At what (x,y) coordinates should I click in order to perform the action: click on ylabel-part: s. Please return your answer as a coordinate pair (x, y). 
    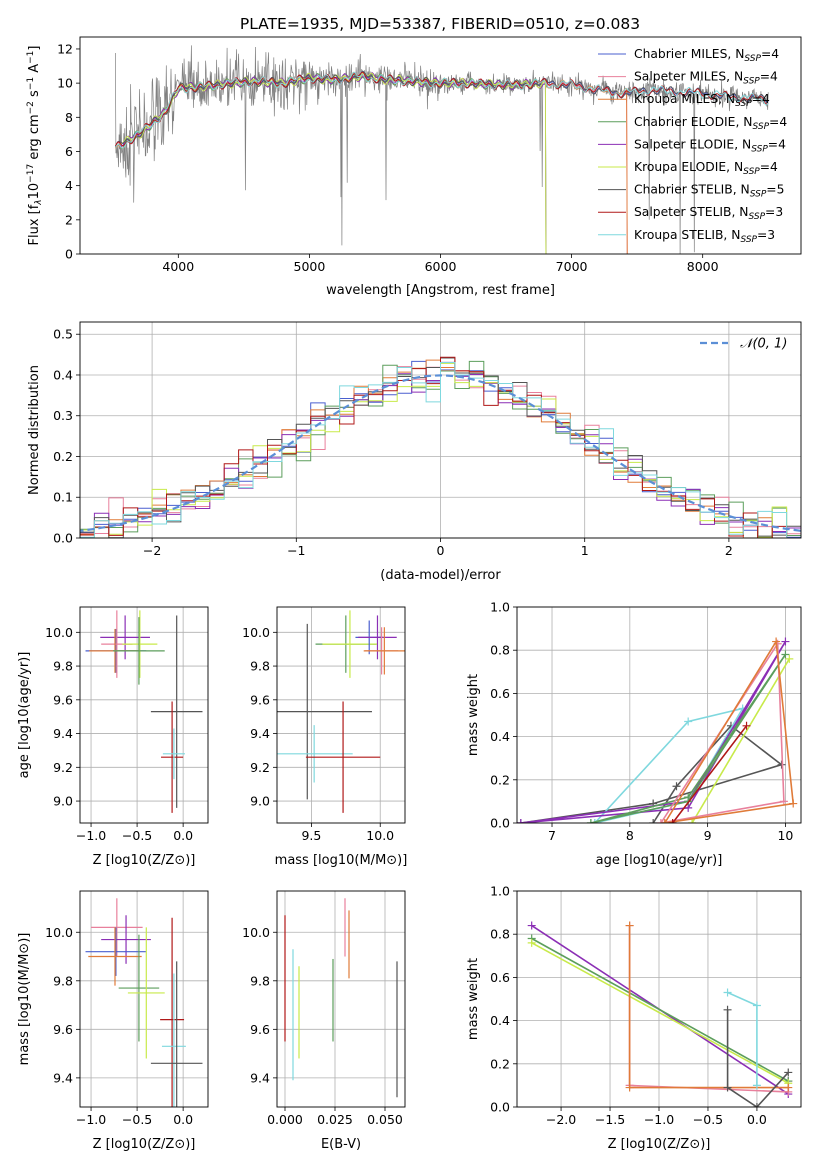
    Looking at the image, I should click on (34, 95).